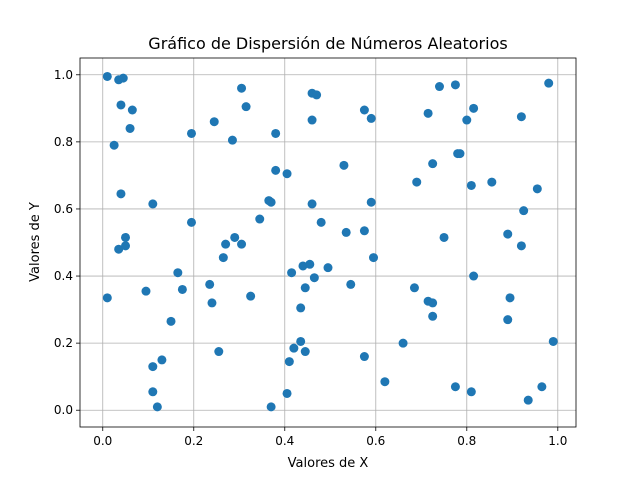 Image resolution: width=640 pixels, height=480 pixels. I want to click on y-tick-label: 0.0, so click(63, 410).